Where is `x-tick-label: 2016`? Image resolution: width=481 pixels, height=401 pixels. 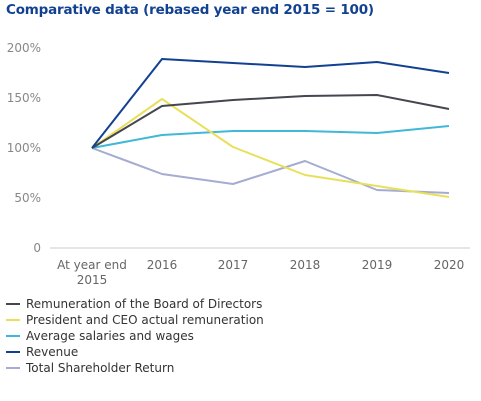 x-tick-label: 2016 is located at coordinates (162, 265).